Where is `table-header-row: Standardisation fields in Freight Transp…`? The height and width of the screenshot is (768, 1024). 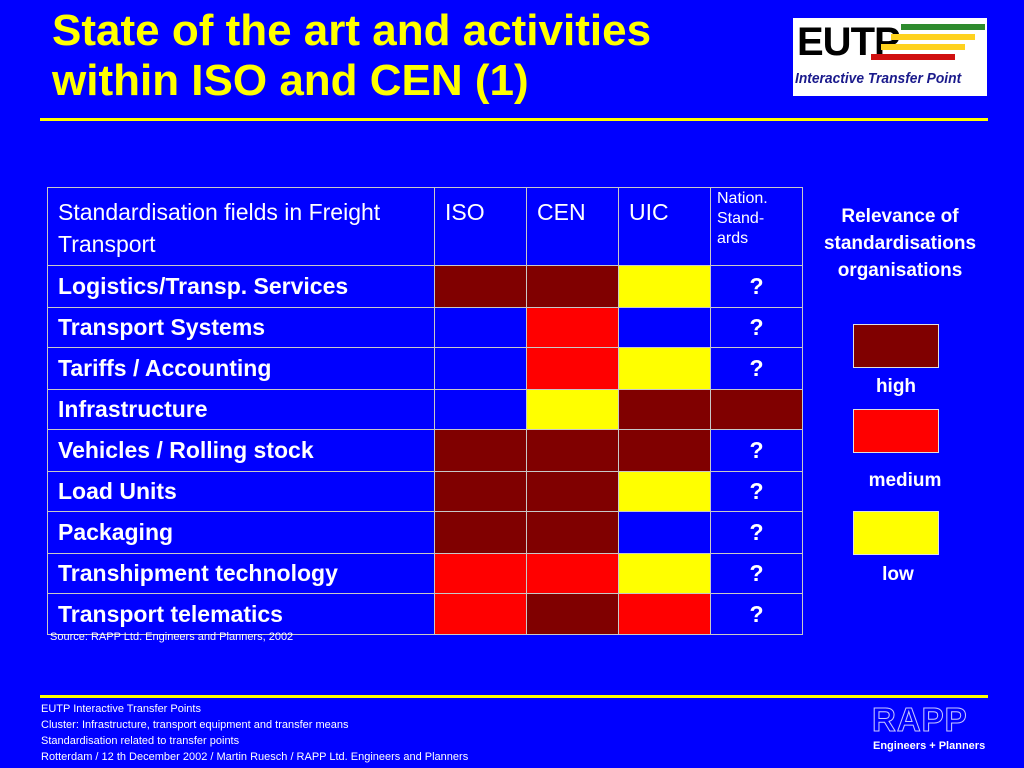 table-header-row: Standardisation fields in Freight Transp… is located at coordinates (425, 226).